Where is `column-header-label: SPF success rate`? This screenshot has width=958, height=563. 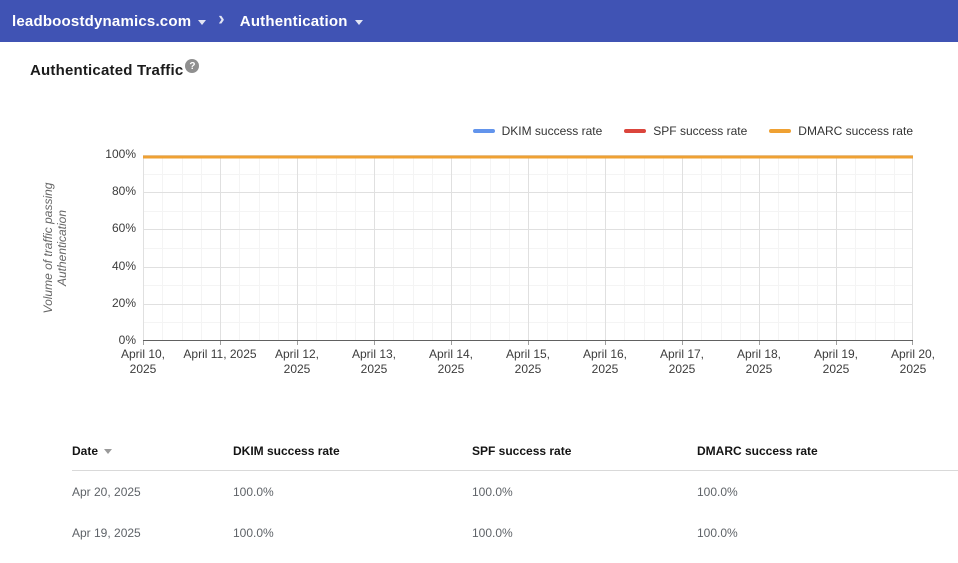
column-header-label: SPF success rate is located at coordinates (522, 451).